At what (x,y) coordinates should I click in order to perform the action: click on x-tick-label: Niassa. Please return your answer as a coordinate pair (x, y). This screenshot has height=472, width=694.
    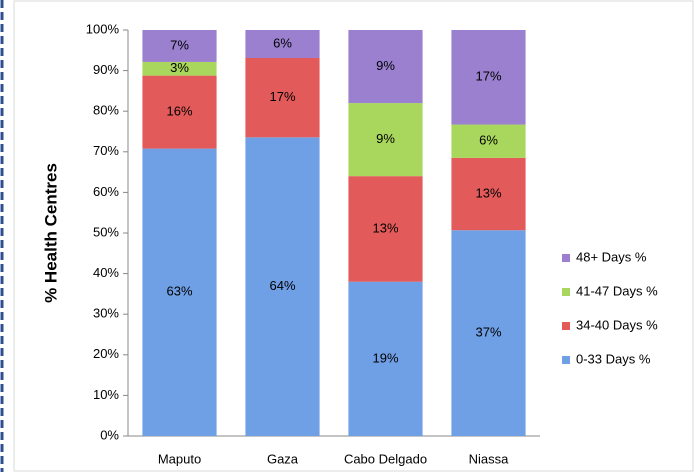
    Looking at the image, I should click on (489, 458).